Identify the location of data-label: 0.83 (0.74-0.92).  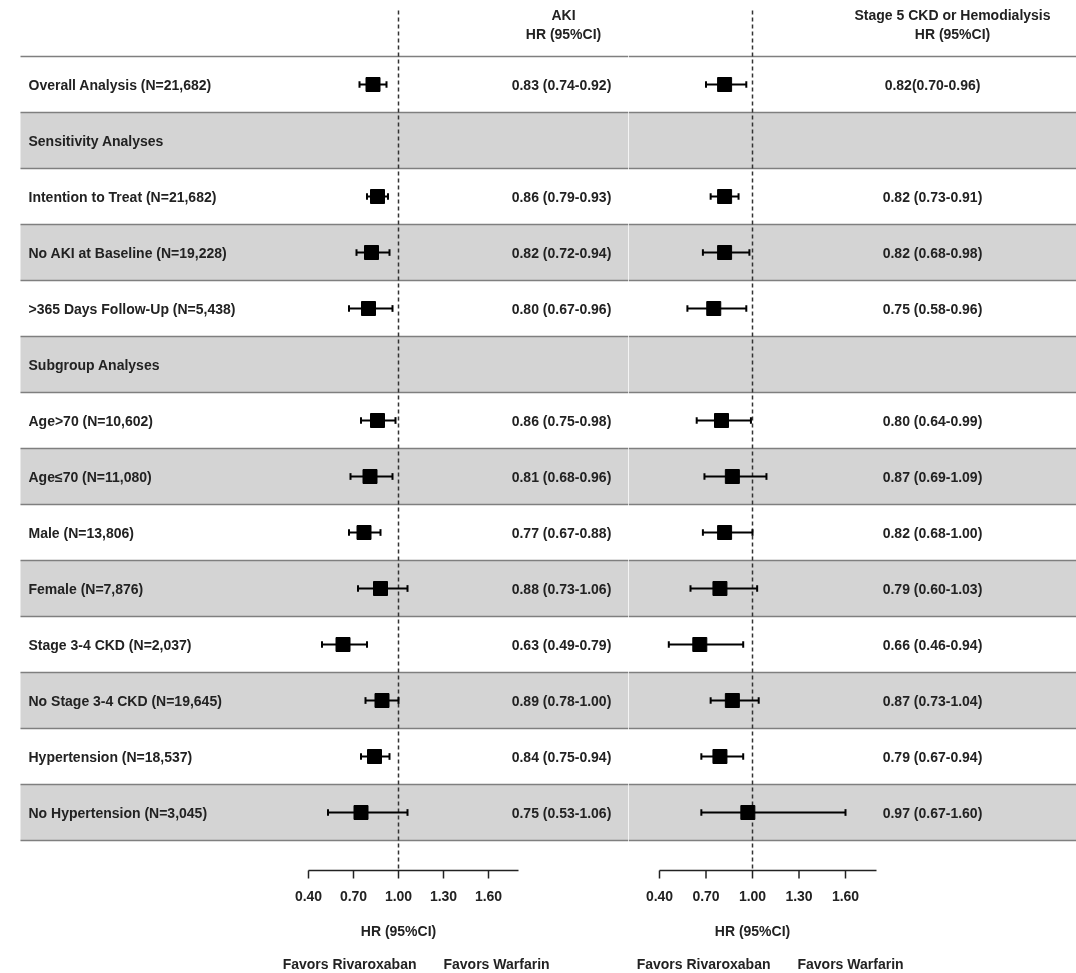
(561, 84).